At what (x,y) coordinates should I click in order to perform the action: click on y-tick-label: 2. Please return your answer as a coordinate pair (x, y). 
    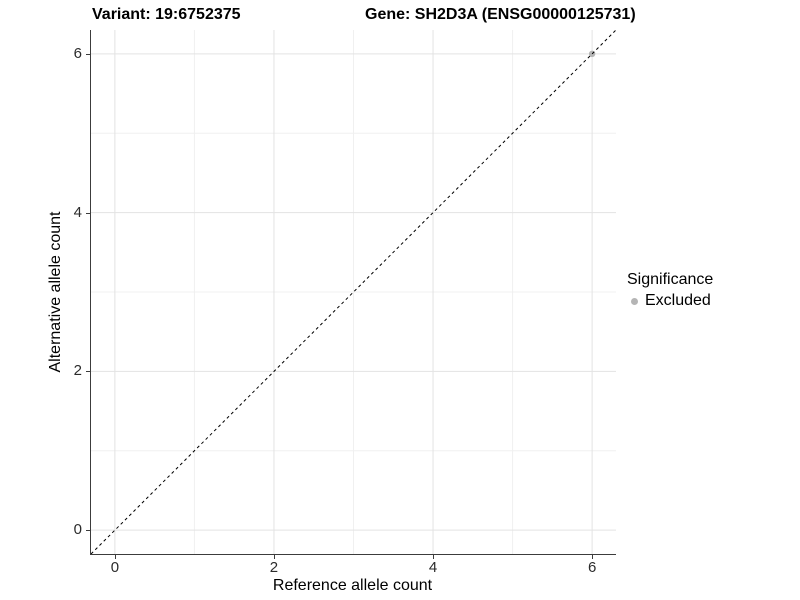
    Looking at the image, I should click on (77, 371).